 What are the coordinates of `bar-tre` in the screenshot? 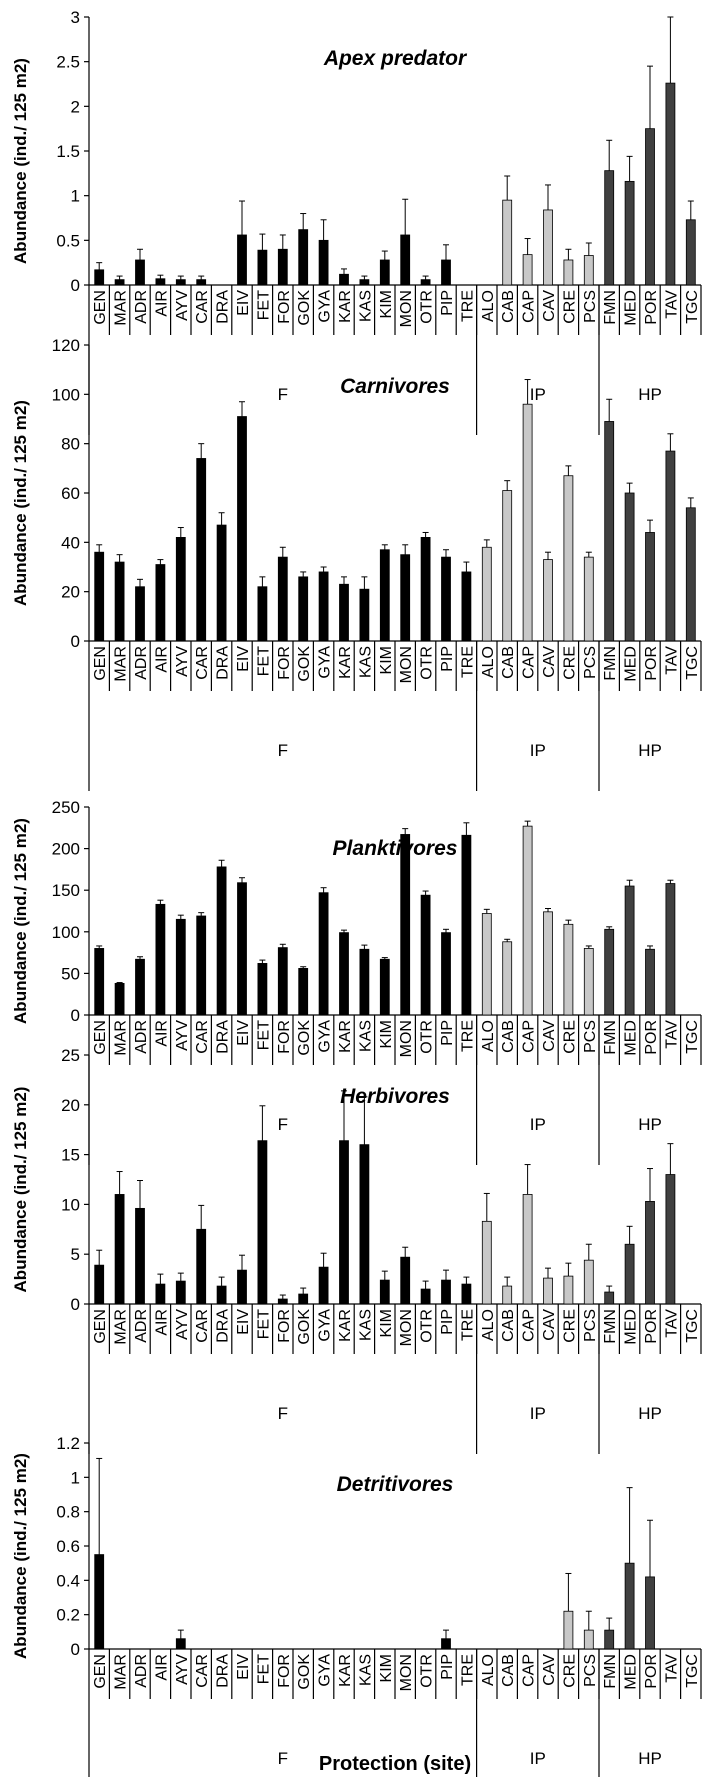 It's located at (466, 925).